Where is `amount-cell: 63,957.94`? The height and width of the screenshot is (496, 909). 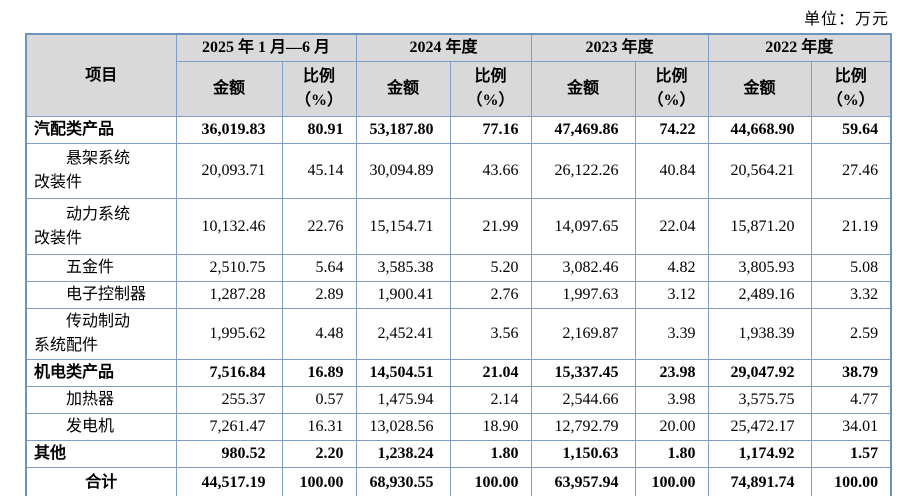
amount-cell: 63,957.94 is located at coordinates (583, 481).